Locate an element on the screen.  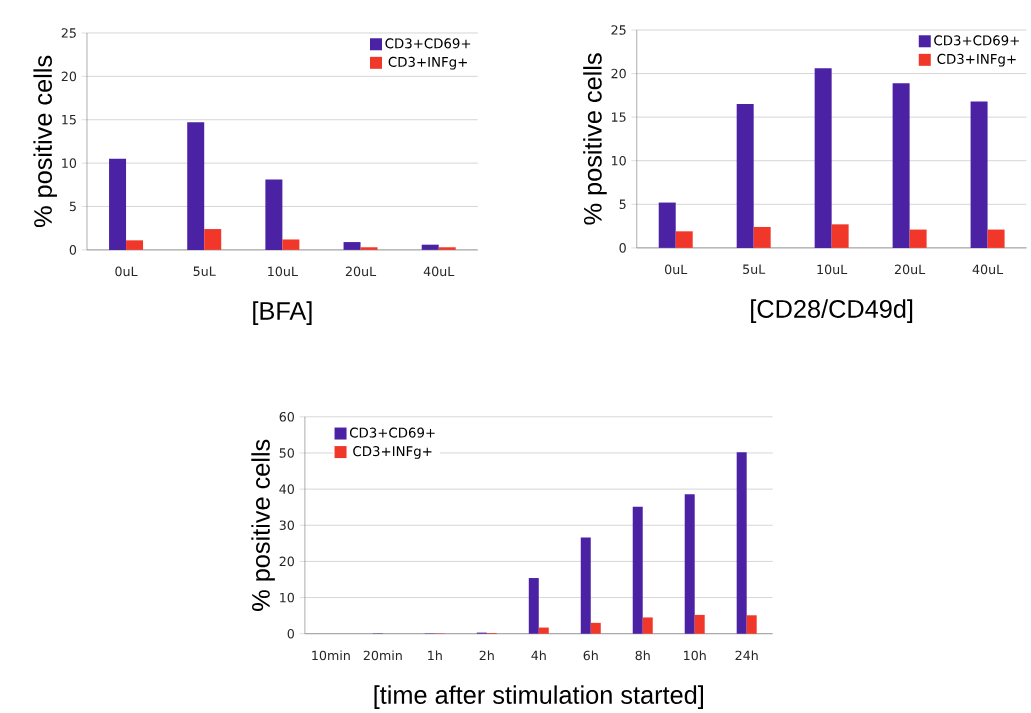
y-tick-label: 50 is located at coordinates (286, 452).